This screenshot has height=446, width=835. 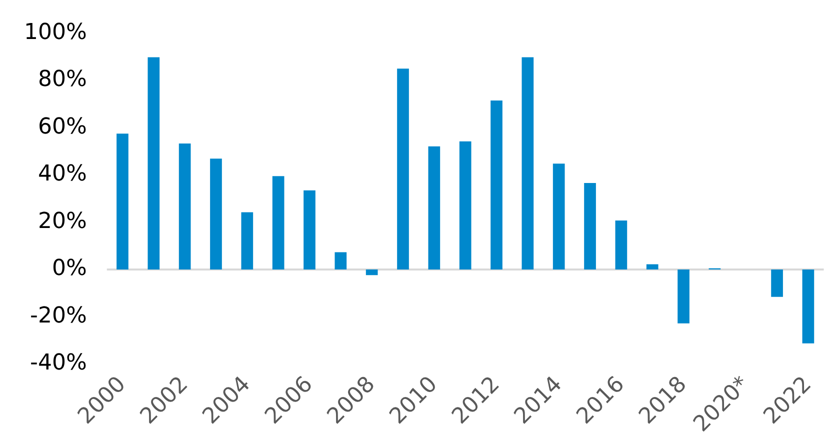 I want to click on y-tick-label: 80%, so click(x=62, y=79).